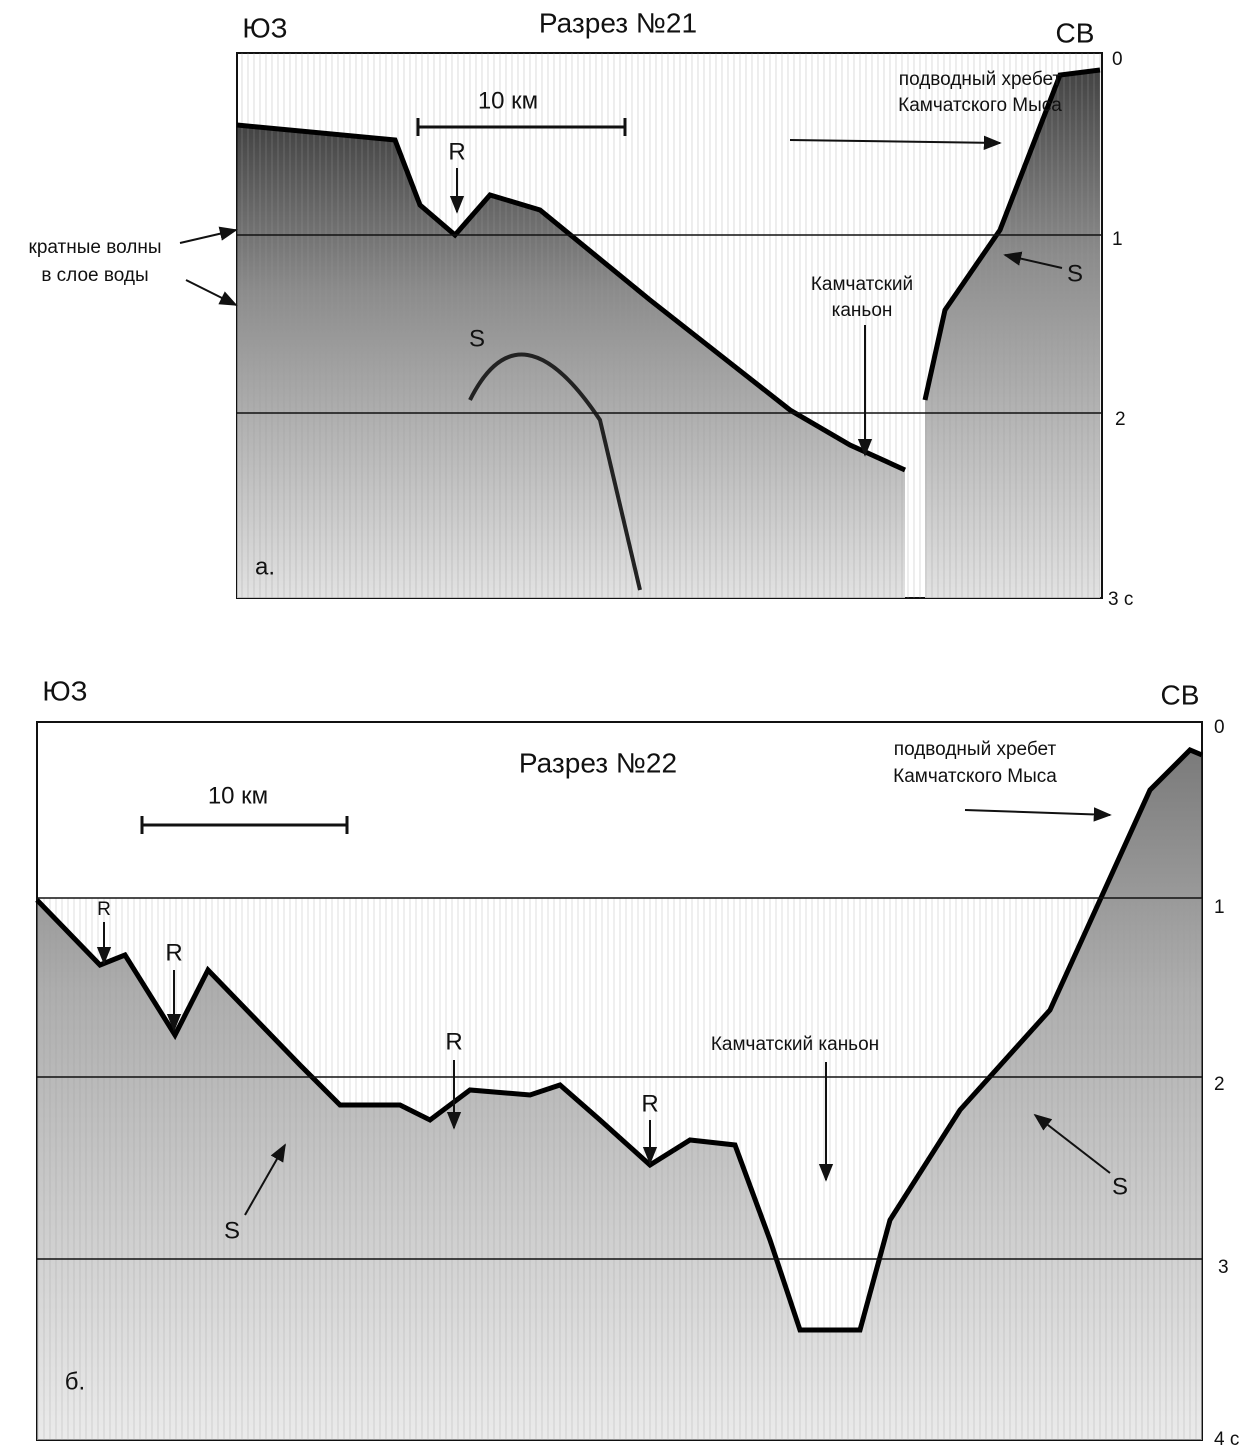 This screenshot has height=1450, width=1257. I want to click on panel-title: Разрез №22, so click(598, 762).